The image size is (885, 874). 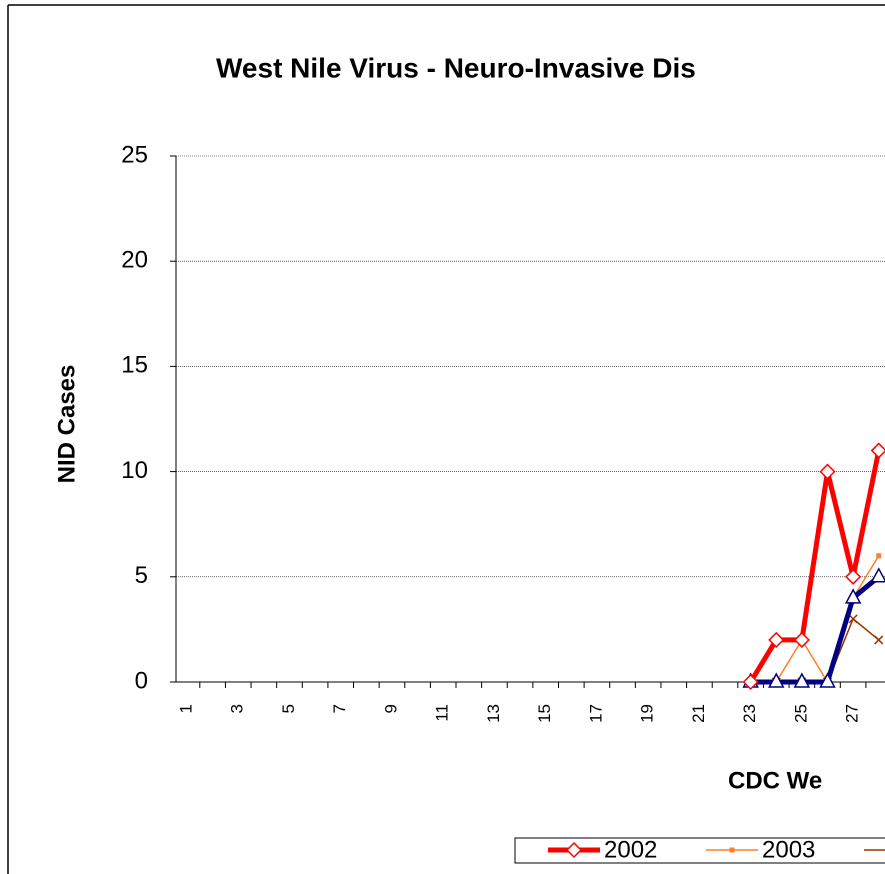 What do you see at coordinates (66, 424) in the screenshot?
I see `y-axis-label: NID Cases` at bounding box center [66, 424].